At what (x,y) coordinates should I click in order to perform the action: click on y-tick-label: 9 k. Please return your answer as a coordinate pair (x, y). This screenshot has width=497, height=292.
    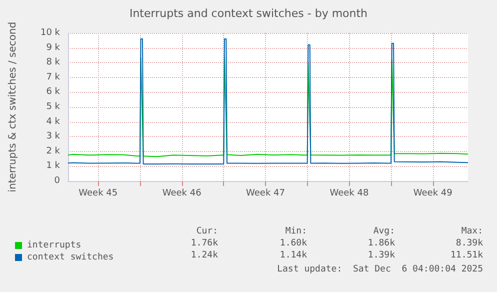
    Looking at the image, I should click on (53, 47).